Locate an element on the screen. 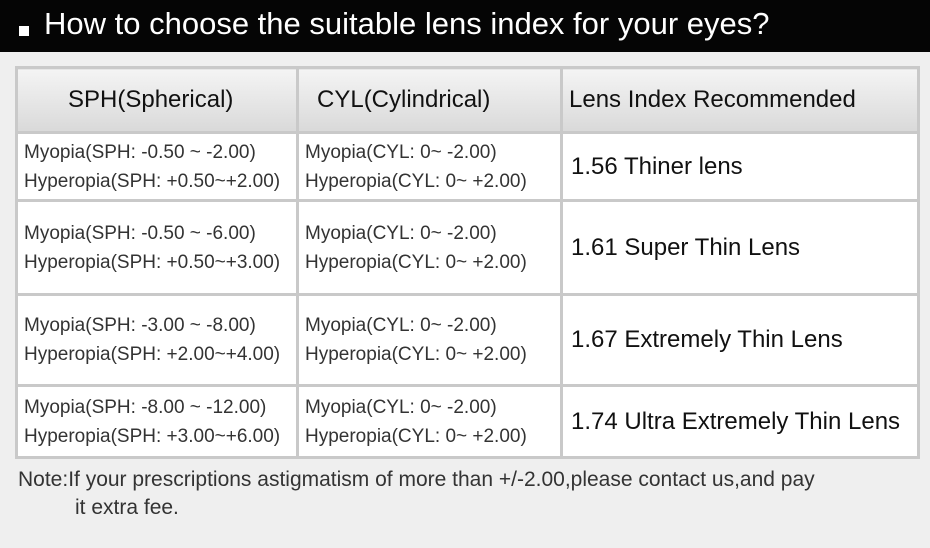 Image resolution: width=930 pixels, height=548 pixels. lens-index: 1.61 Super Thin Lens is located at coordinates (740, 247).